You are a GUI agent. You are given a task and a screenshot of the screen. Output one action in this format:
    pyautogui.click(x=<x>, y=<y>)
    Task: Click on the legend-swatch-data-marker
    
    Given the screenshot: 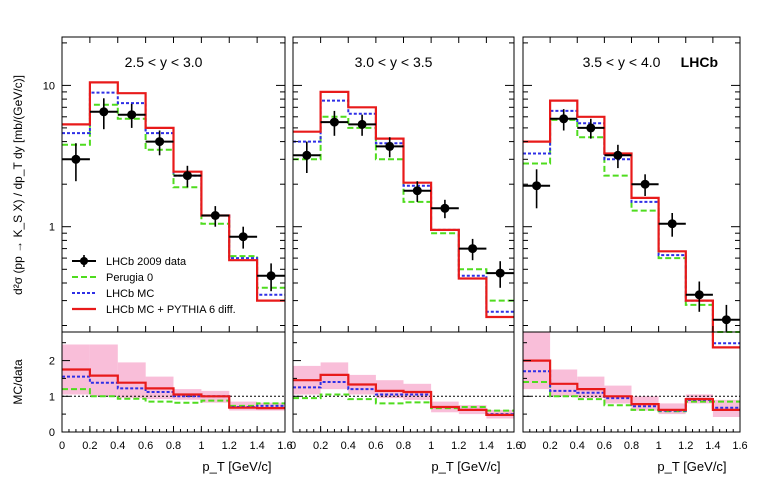 What is the action you would take?
    pyautogui.click(x=84, y=261)
    